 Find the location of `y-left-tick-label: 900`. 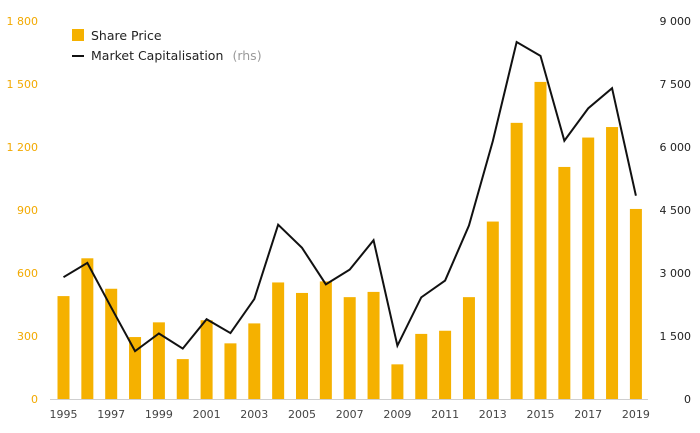

y-left-tick-label: 900 is located at coordinates (27, 210).